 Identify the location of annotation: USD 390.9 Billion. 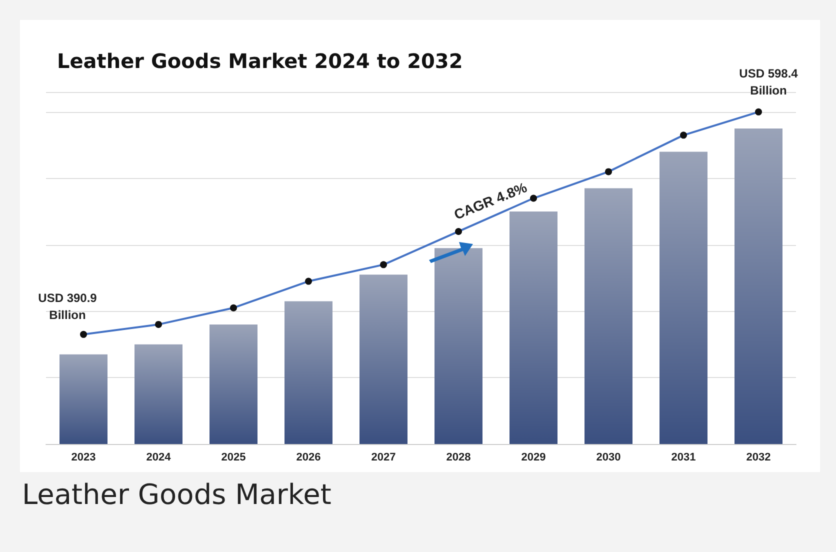
(68, 306).